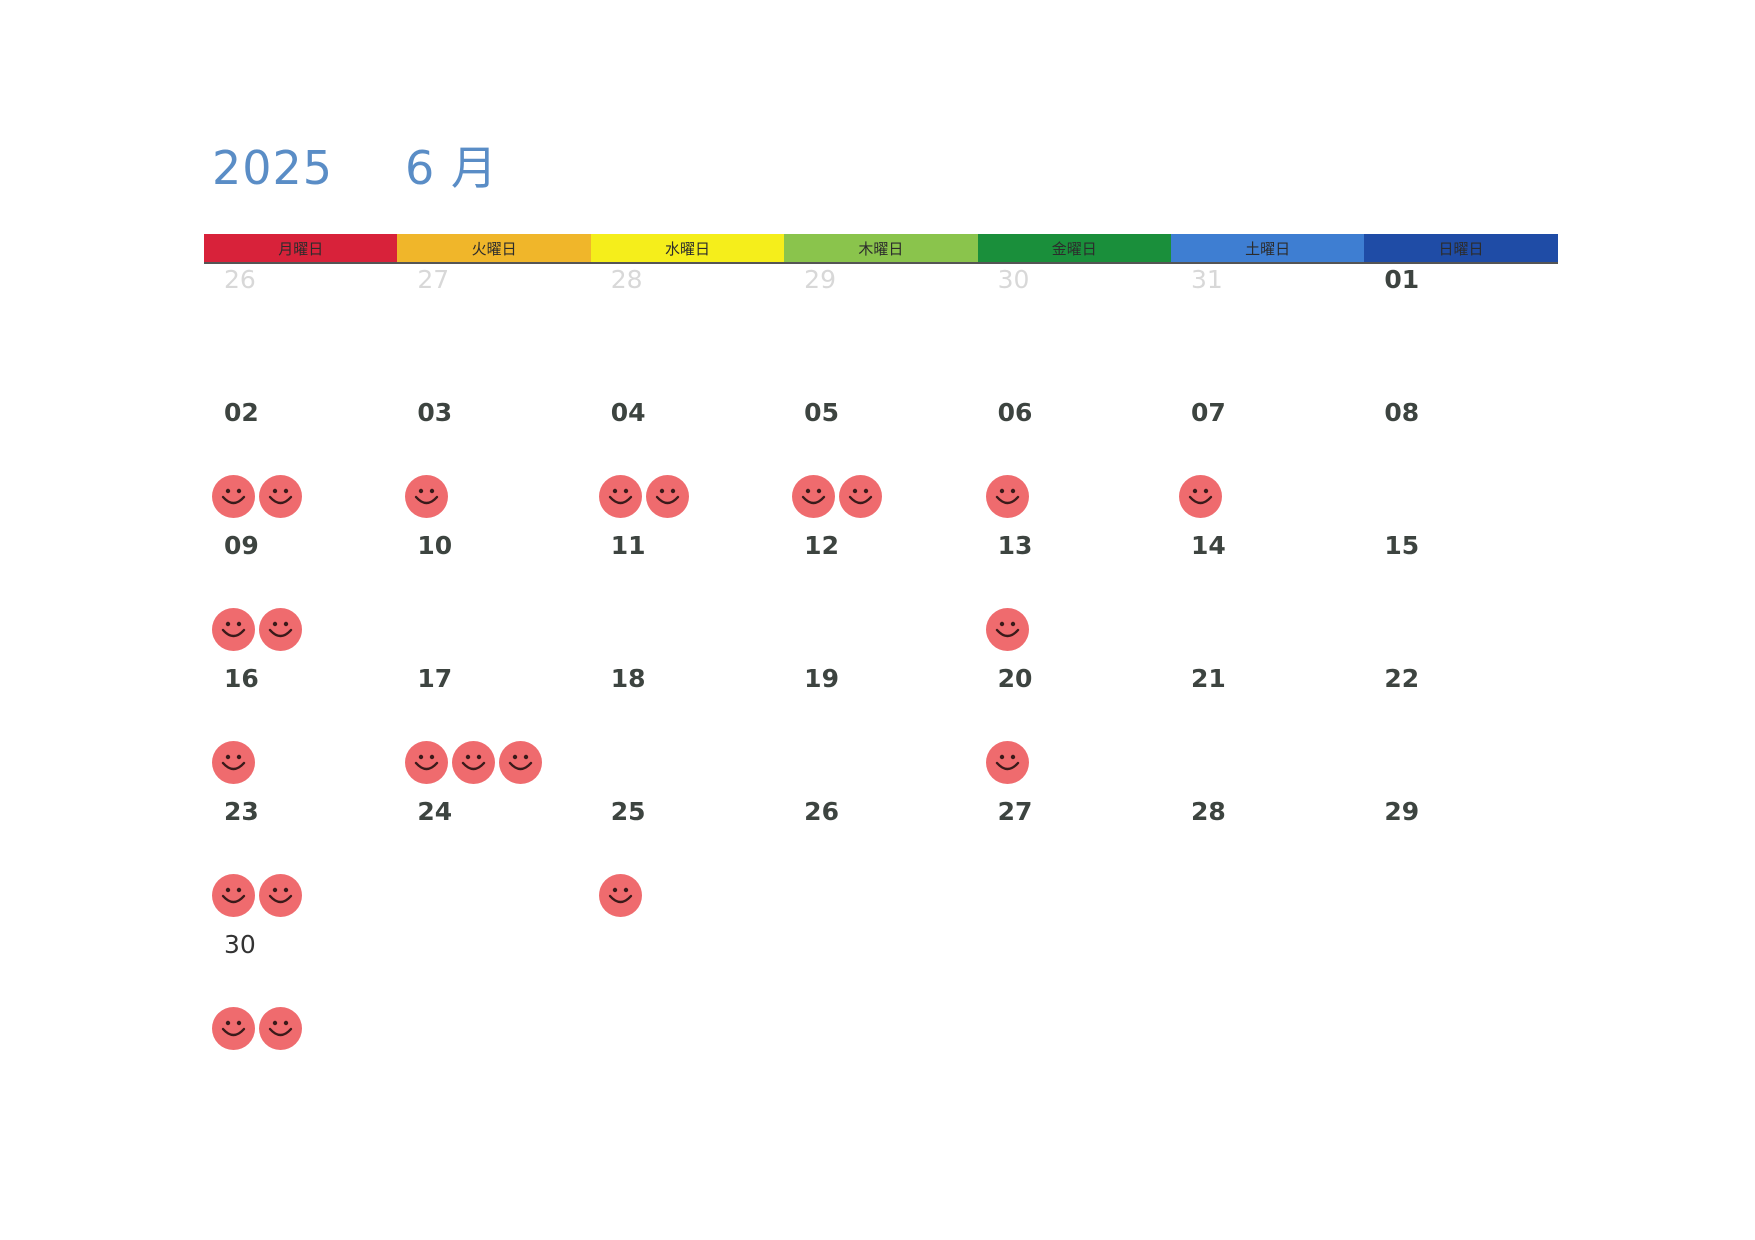  Describe the element at coordinates (1267, 248) in the screenshot. I see `weekday-saturday: 土曜日` at that location.